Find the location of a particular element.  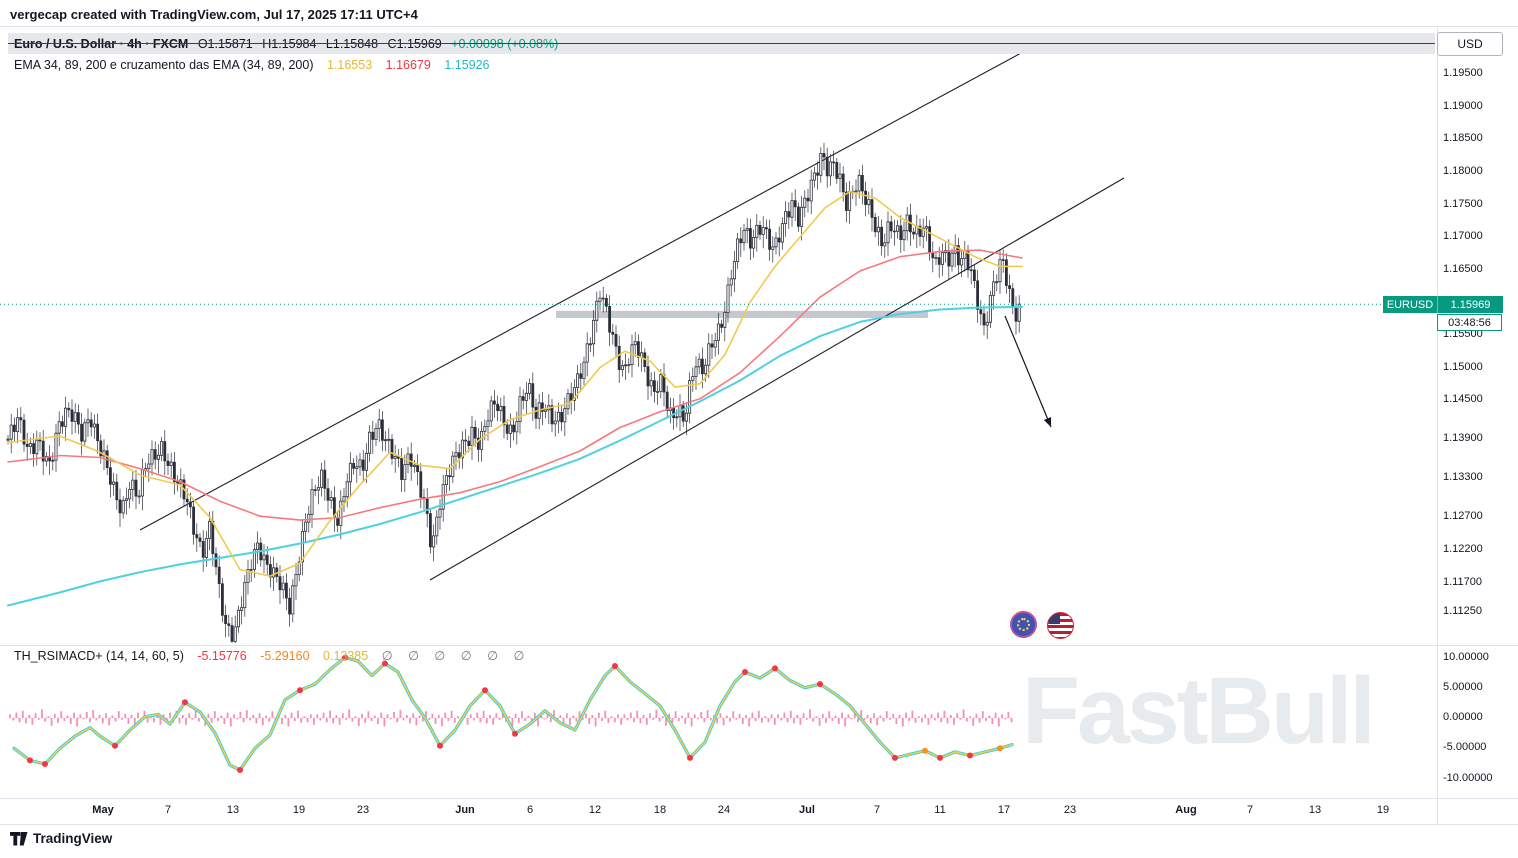

change-value: +0.00098 (+0.08%) is located at coordinates (505, 44).